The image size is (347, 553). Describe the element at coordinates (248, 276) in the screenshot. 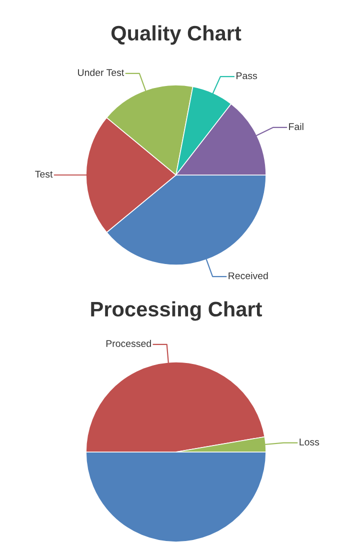

I see `slice-label: Received` at that location.